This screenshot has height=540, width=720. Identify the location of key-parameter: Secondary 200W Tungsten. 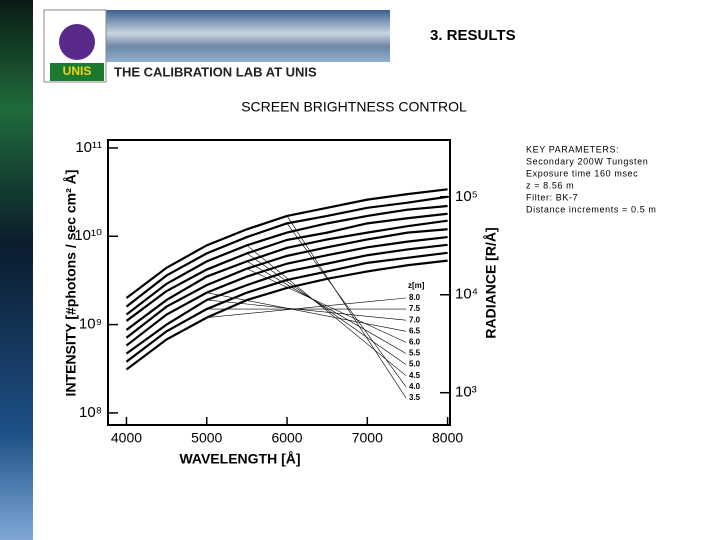
(587, 161).